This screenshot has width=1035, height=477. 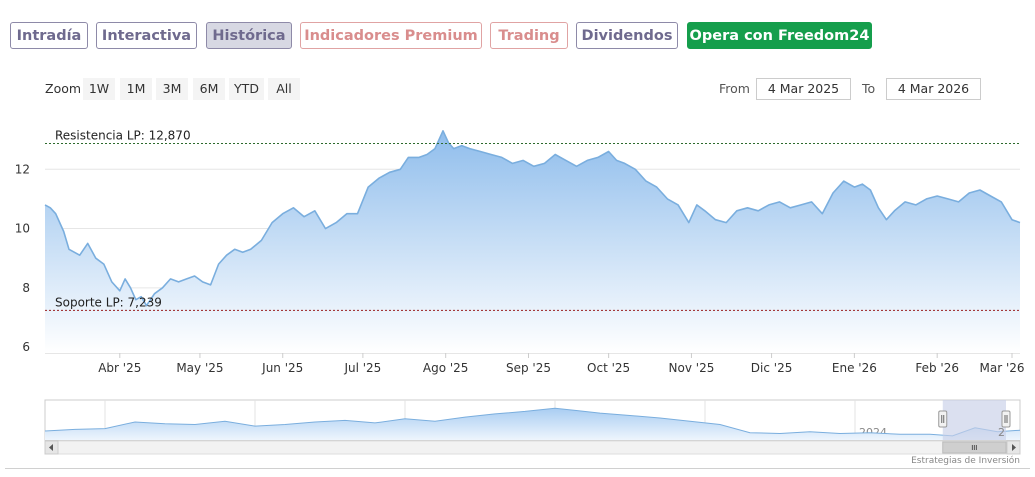 What do you see at coordinates (123, 136) in the screenshot?
I see `resistance-label: Resistencia LP: 12,870` at bounding box center [123, 136].